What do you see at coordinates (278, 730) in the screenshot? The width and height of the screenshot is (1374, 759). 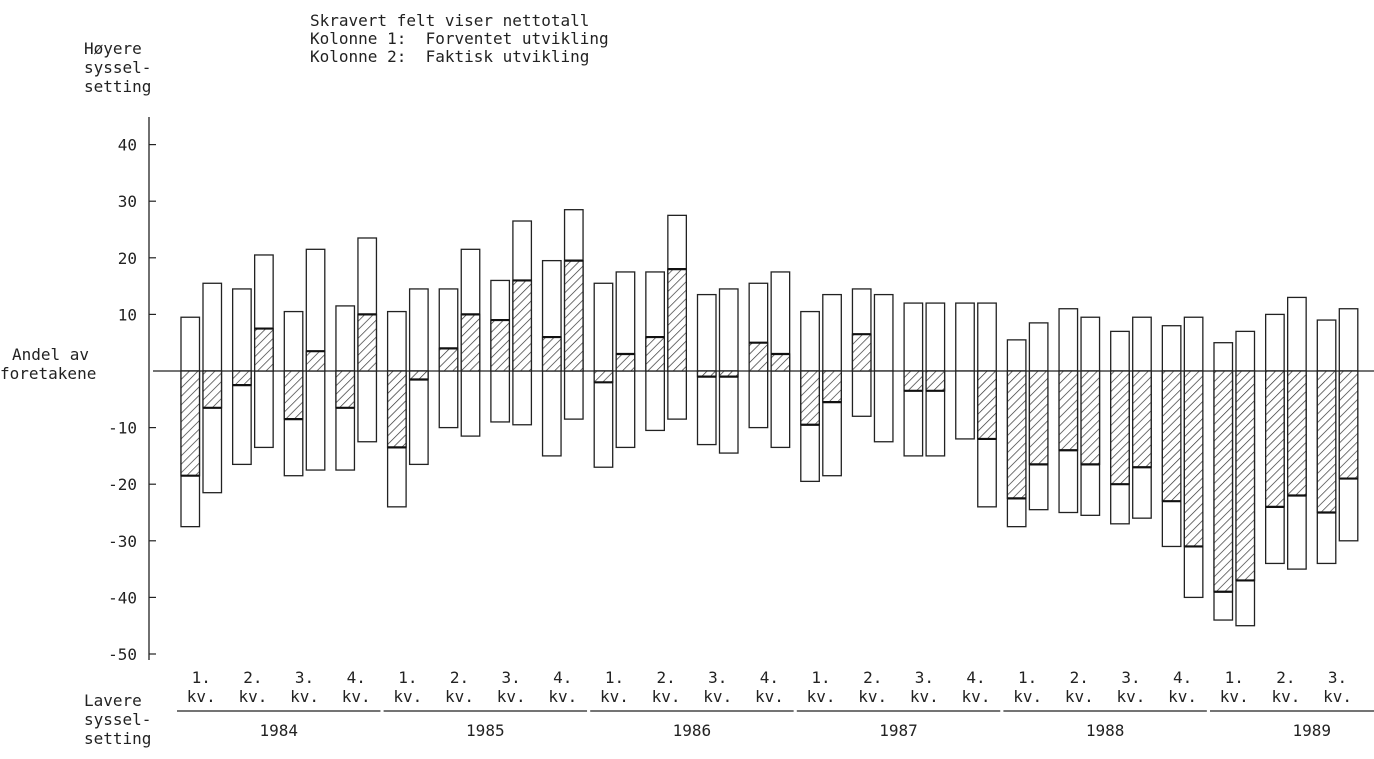 I see `year-label: 1984` at bounding box center [278, 730].